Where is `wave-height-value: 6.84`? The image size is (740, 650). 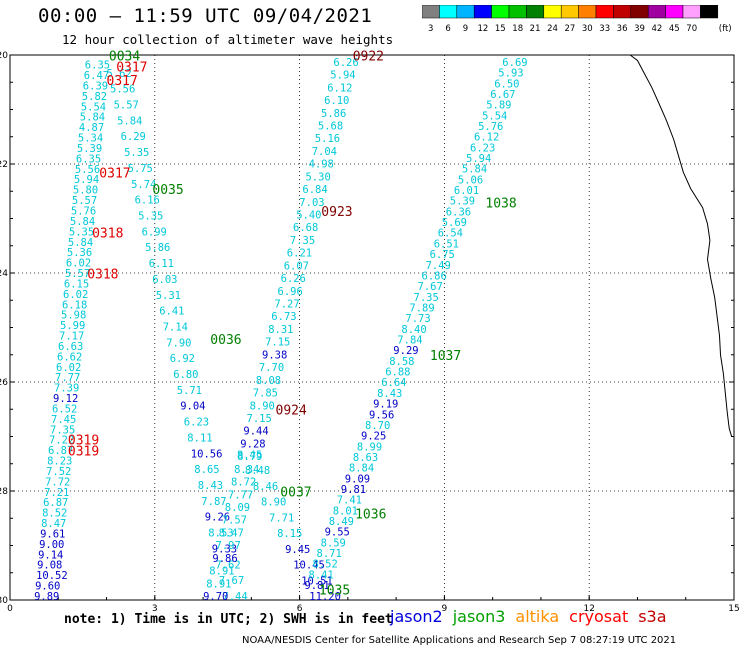 wave-height-value: 6.84 is located at coordinates (314, 190).